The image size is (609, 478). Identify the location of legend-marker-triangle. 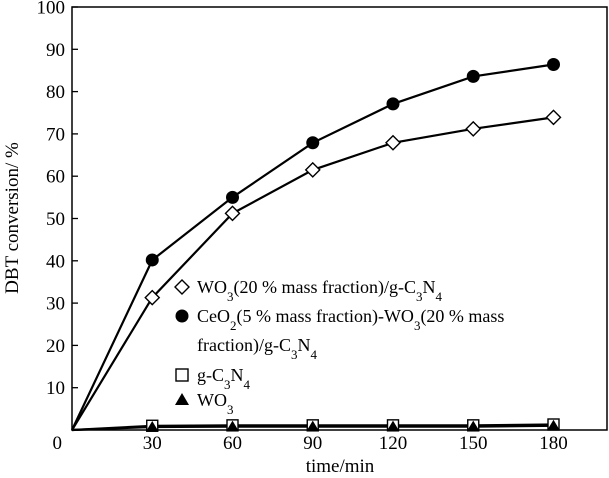
(182, 399).